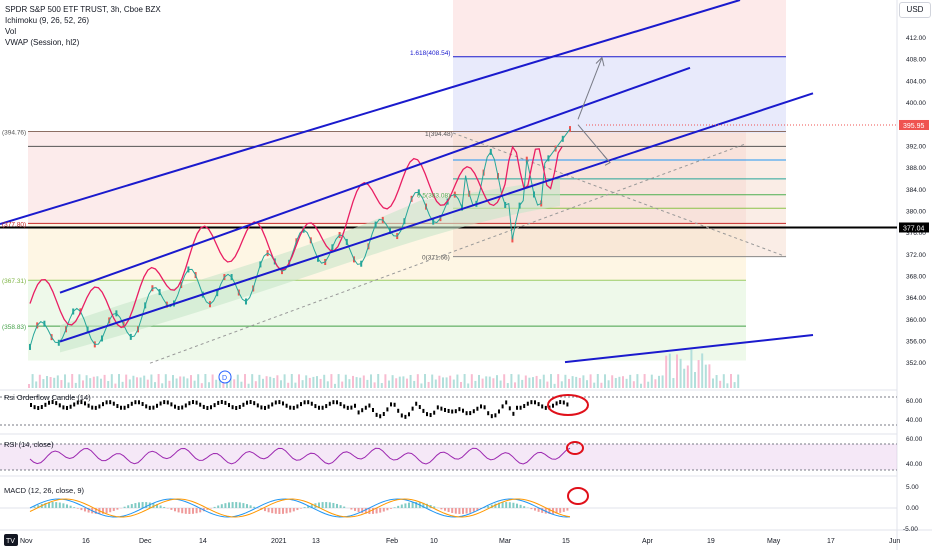 Image resolution: width=932 pixels, height=550 pixels. I want to click on fib-label: (394.76), so click(14, 132).